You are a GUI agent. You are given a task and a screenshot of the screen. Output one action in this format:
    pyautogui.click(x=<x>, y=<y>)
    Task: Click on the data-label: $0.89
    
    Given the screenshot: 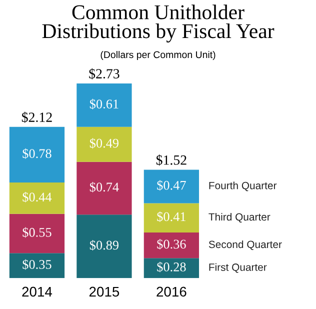 What is the action you would take?
    pyautogui.click(x=104, y=245)
    